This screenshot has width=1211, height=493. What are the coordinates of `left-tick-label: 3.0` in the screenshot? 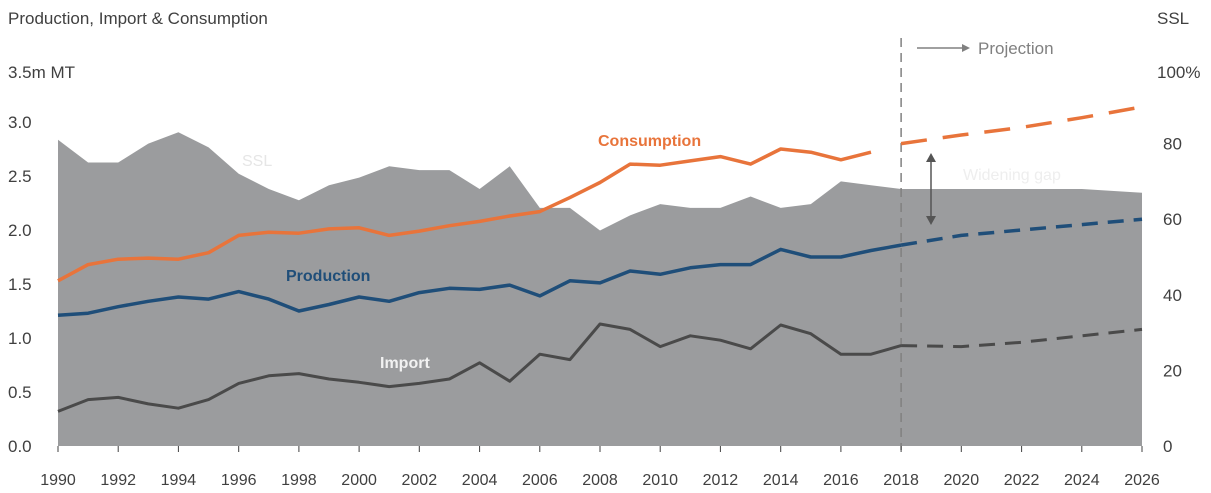 It's located at (20, 122).